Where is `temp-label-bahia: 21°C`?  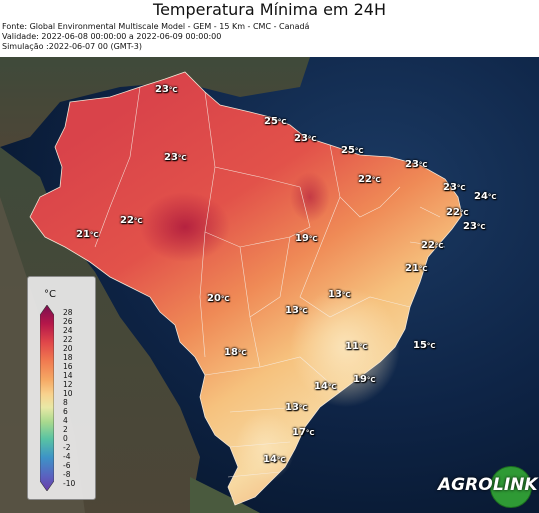 temp-label-bahia: 21°C is located at coordinates (416, 268).